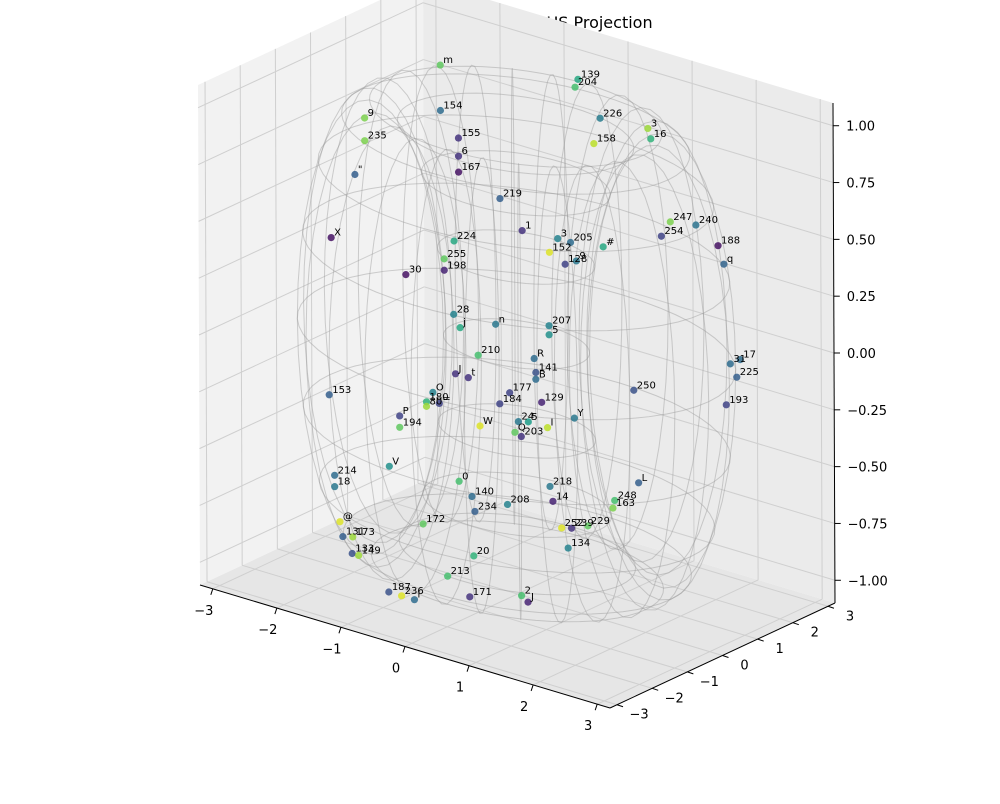 Image resolution: width=1000 pixels, height=804 pixels. Describe the element at coordinates (395, 461) in the screenshot. I see `point-label: V` at that location.